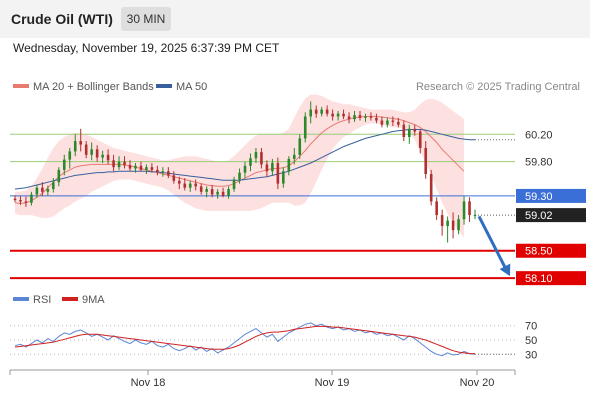 The image size is (590, 400). What do you see at coordinates (551, 278) in the screenshot?
I see `level-tag-58.10` at bounding box center [551, 278].